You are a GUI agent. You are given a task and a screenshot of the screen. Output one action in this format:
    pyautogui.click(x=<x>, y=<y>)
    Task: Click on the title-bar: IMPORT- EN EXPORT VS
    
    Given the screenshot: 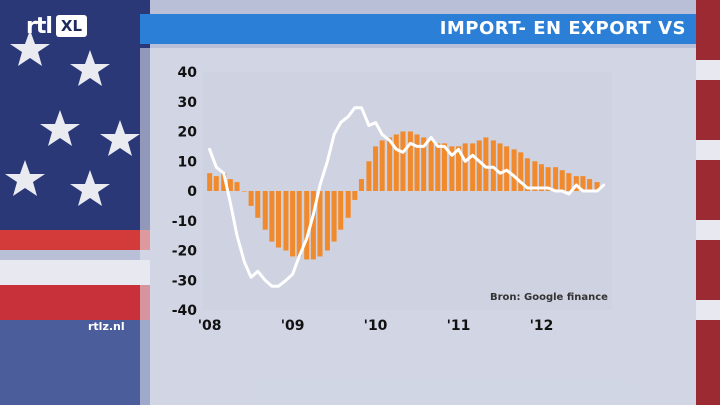 What is the action you would take?
    pyautogui.click(x=418, y=29)
    